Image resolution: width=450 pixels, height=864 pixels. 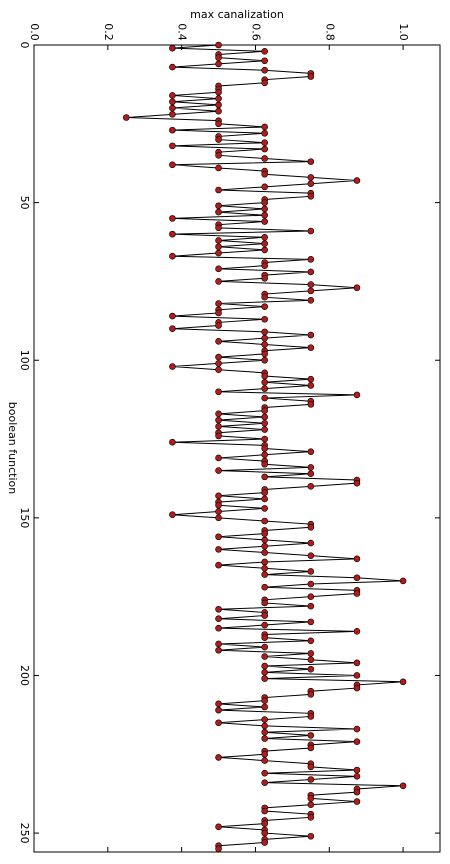 I want to click on value-tick-label: 0.2, so click(x=108, y=32).